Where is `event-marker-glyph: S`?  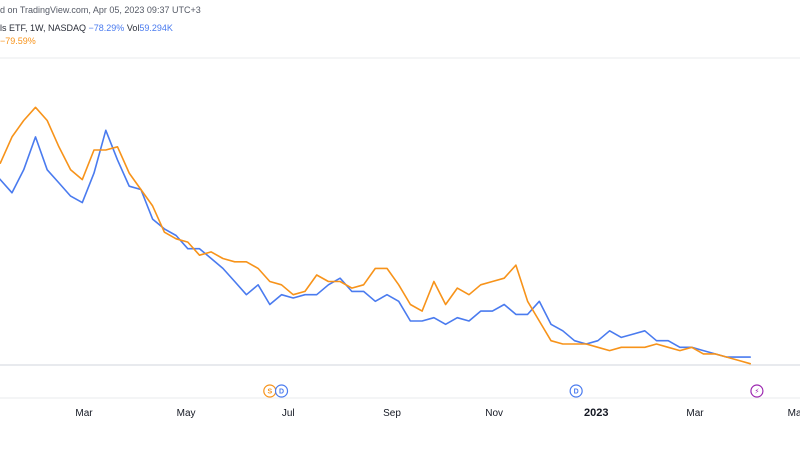 event-marker-glyph: S is located at coordinates (269, 392).